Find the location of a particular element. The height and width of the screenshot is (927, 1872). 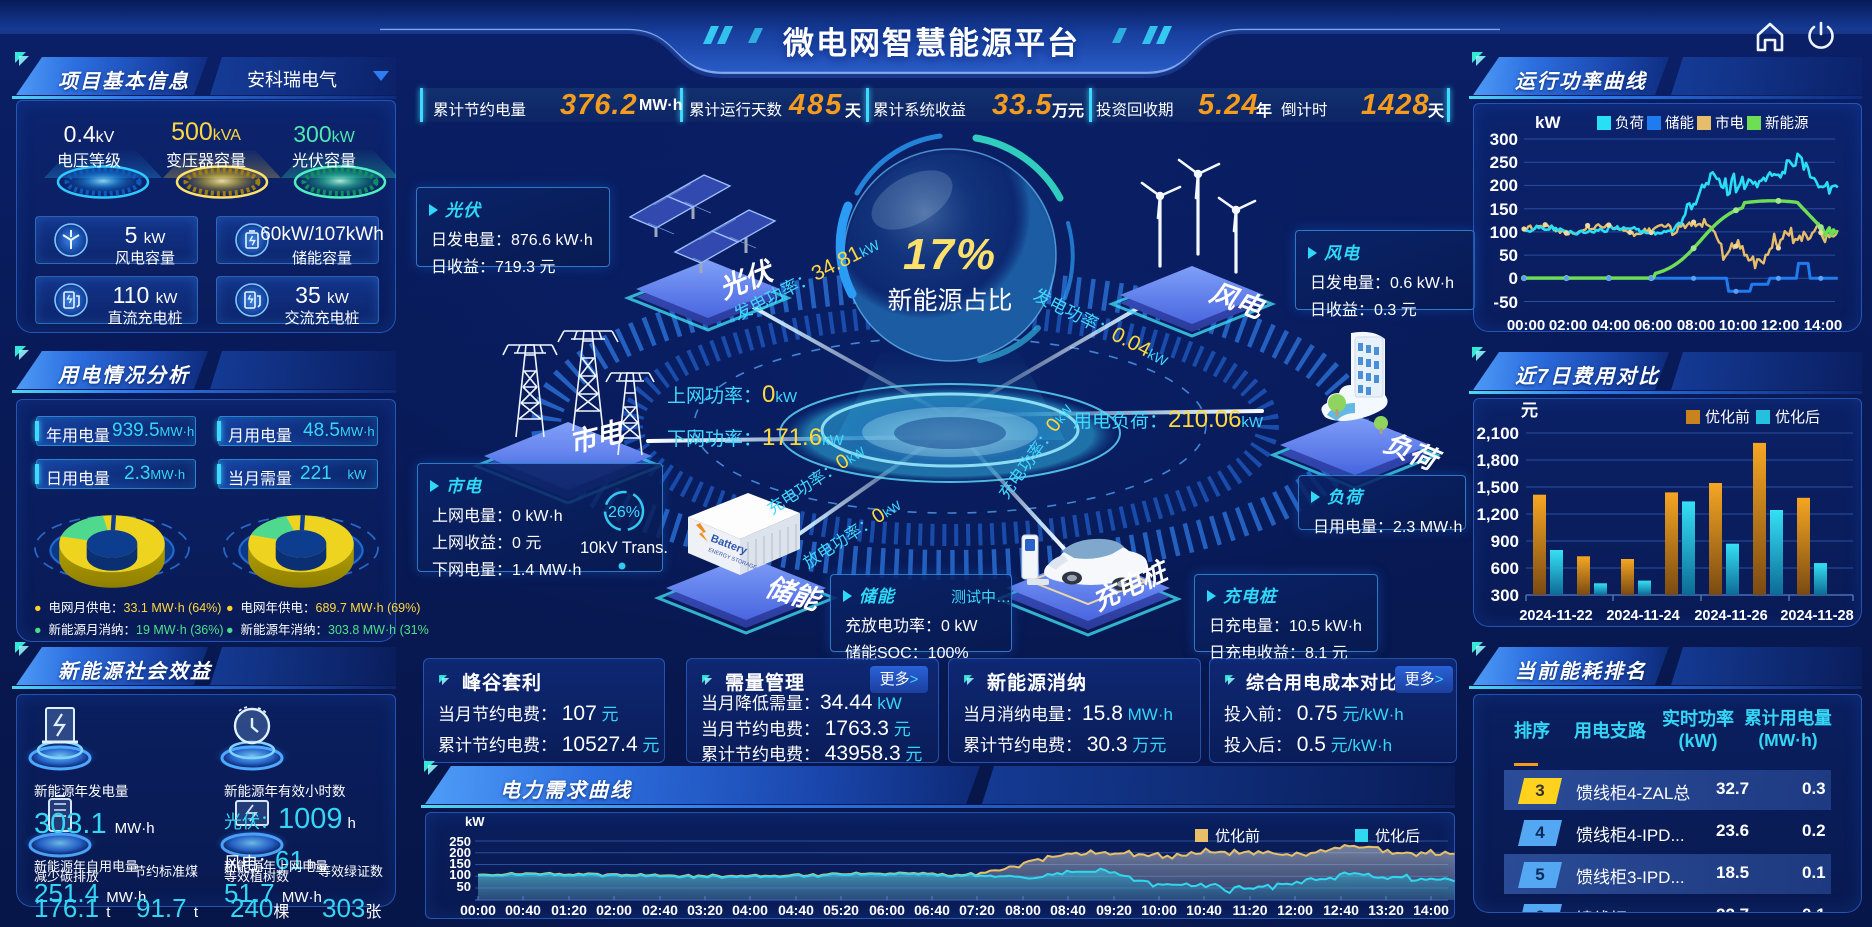

svg-text: 00:40 is located at coordinates (523, 910).